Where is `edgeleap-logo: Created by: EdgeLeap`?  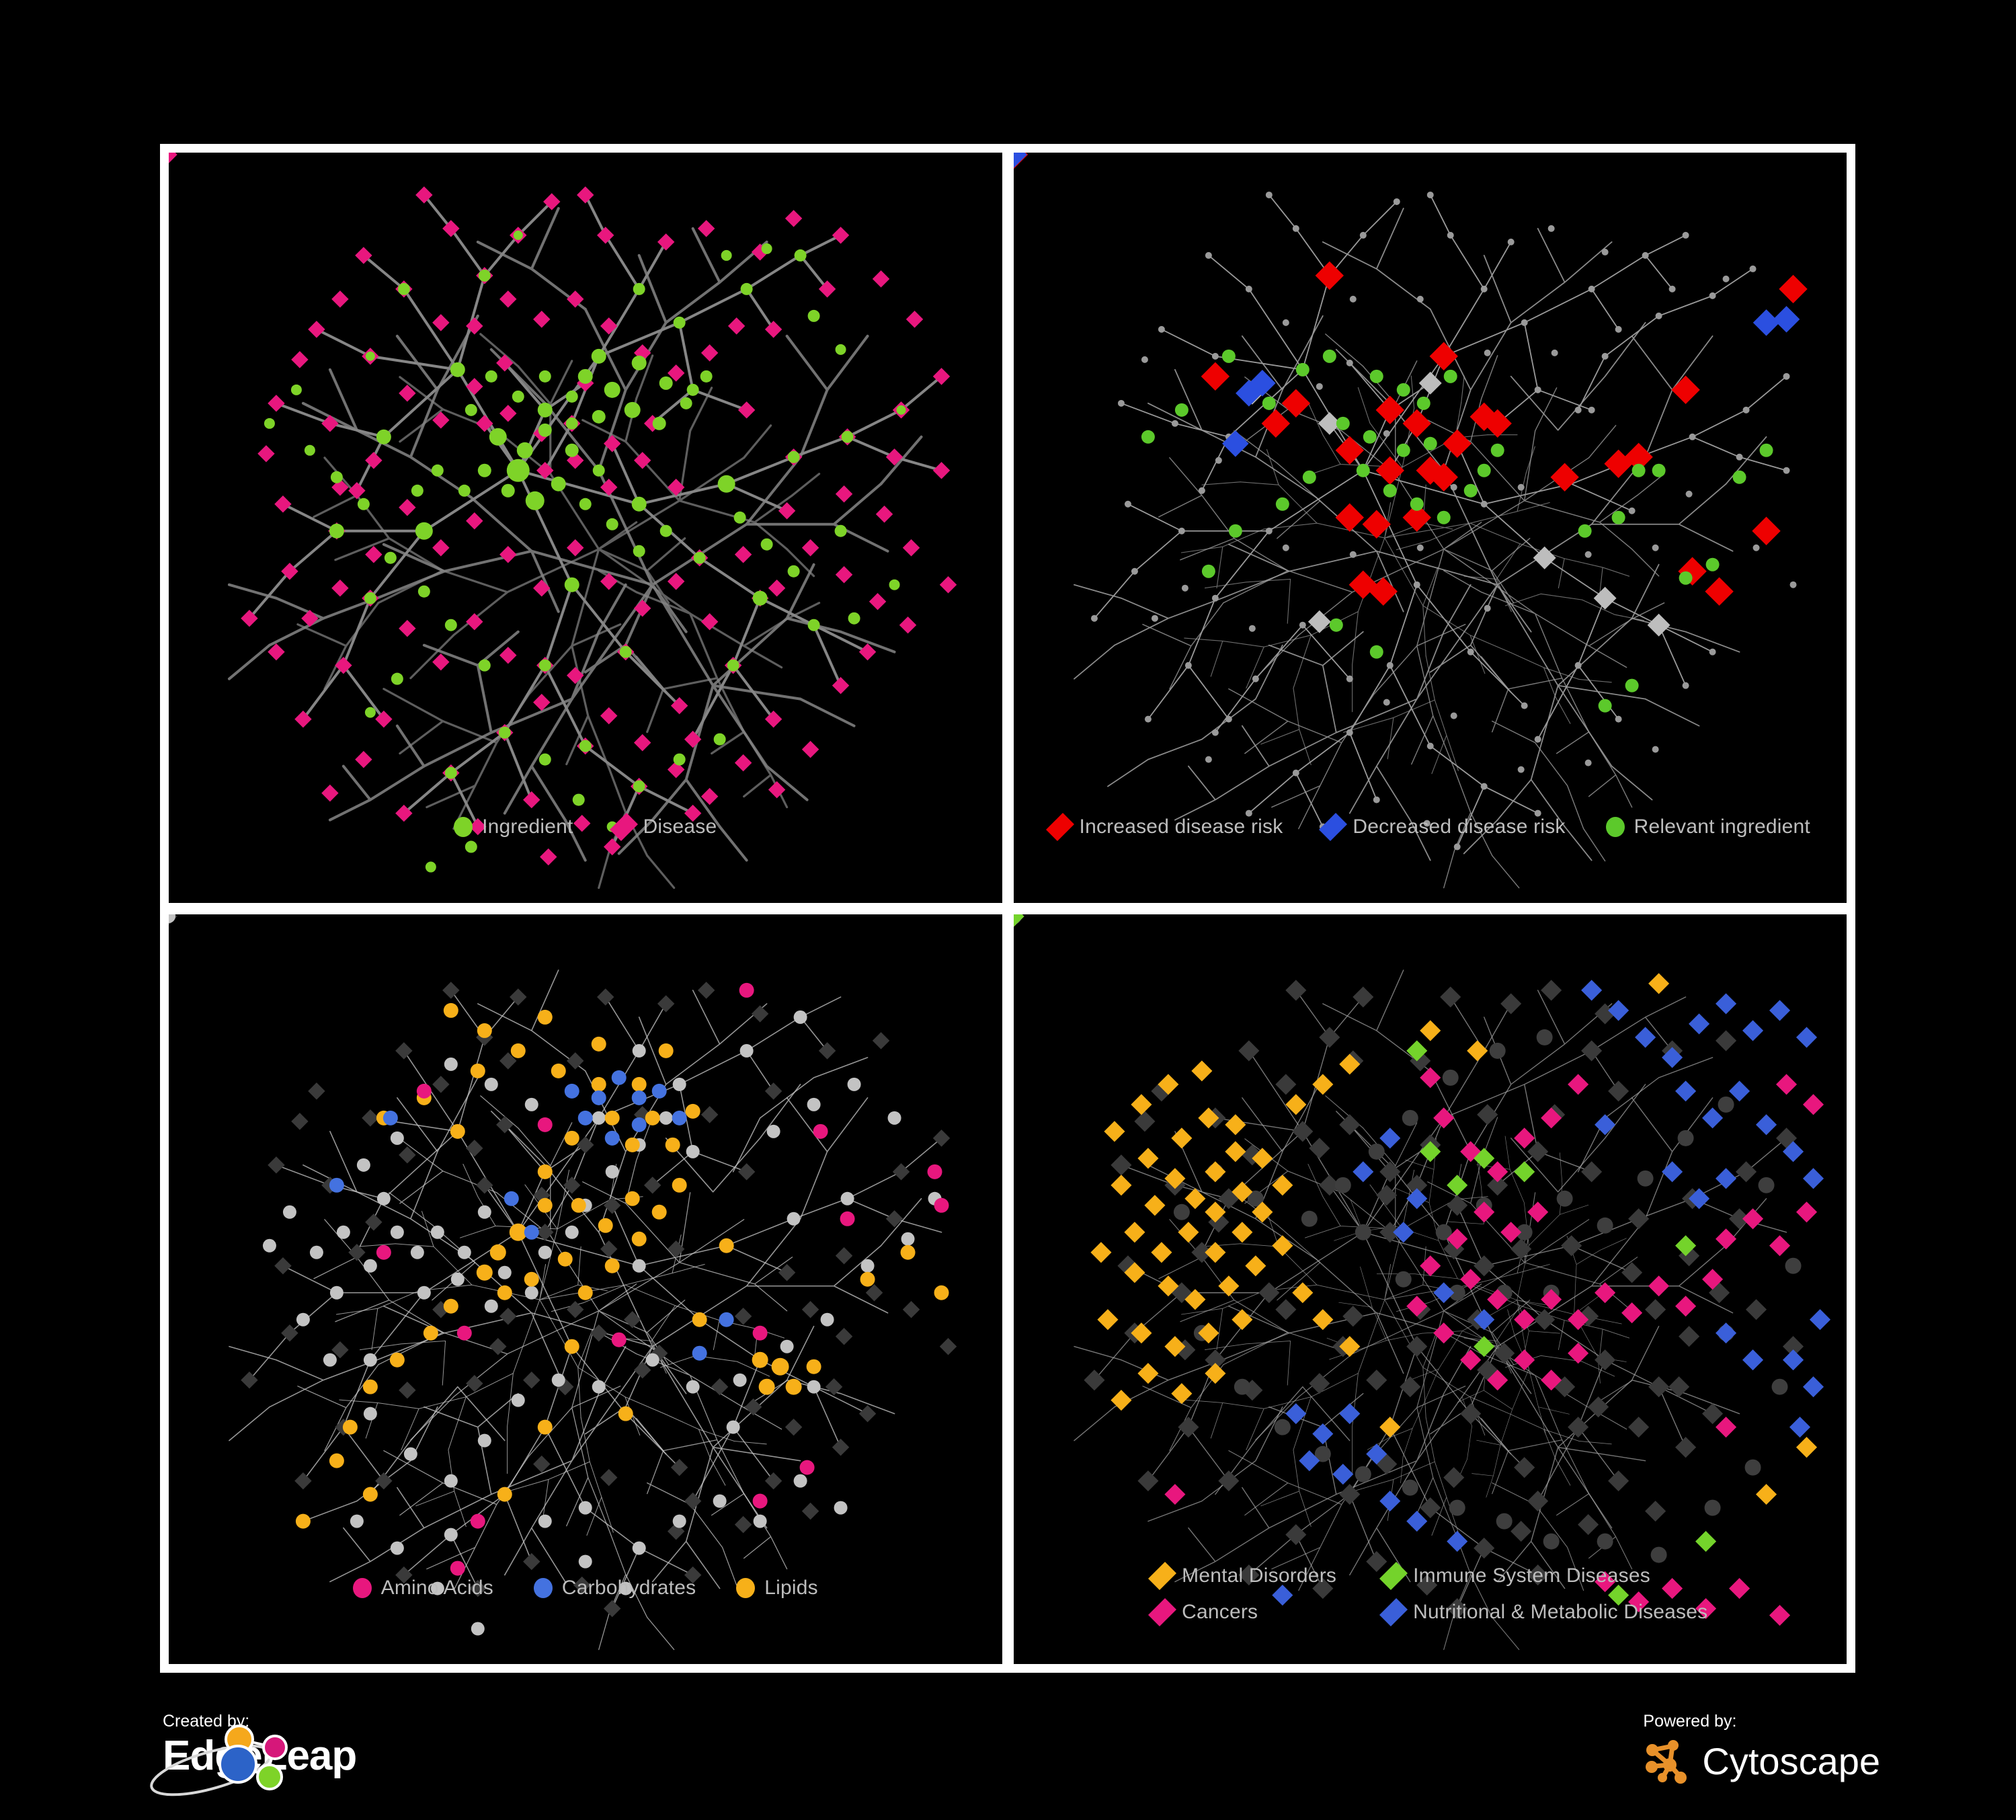
edgeleap-logo: Created by: EdgeLeap is located at coordinates (253, 1754).